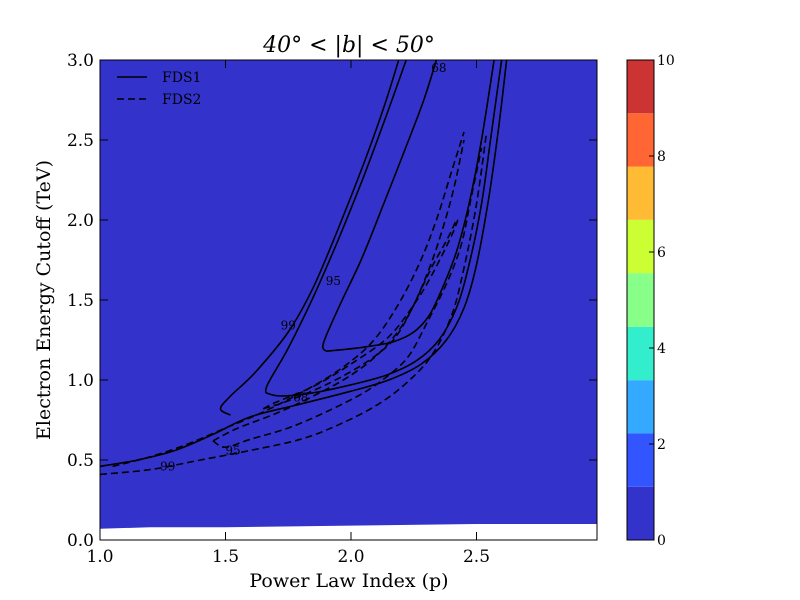 This screenshot has height=600, width=800. I want to click on legend: FDS1 FDS2, so click(159, 89).